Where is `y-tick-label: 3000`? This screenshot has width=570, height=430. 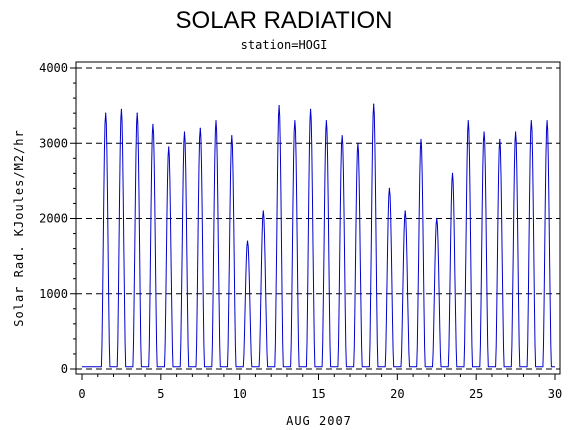 y-tick-label: 3000 is located at coordinates (53, 143).